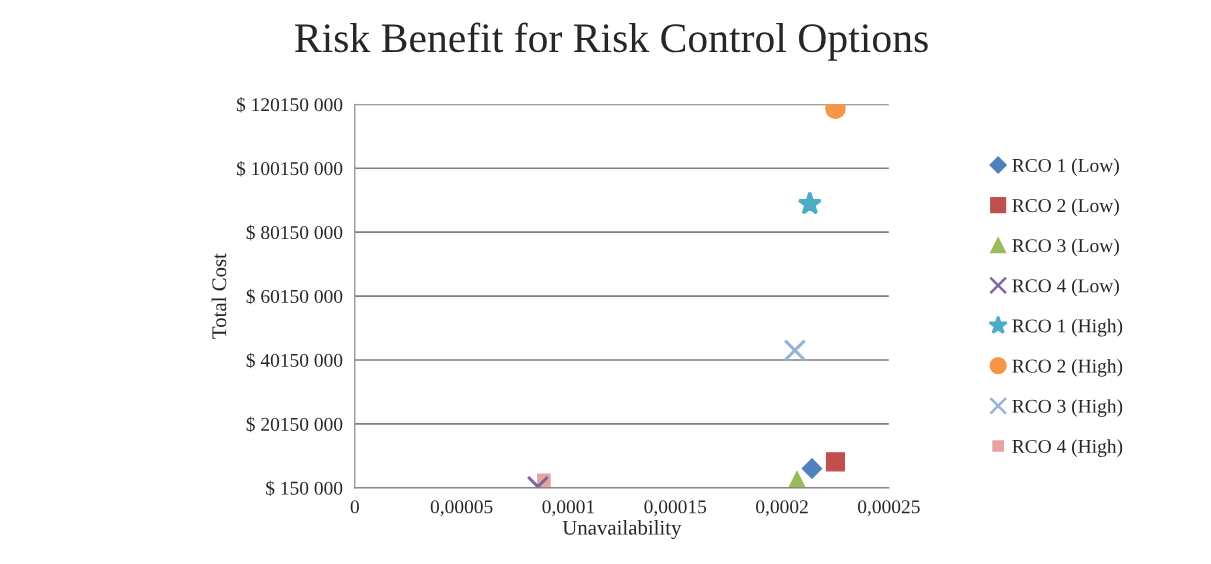 The height and width of the screenshot is (564, 1211). Describe the element at coordinates (294, 232) in the screenshot. I see `y-tick-label: $ 80150 000` at that location.